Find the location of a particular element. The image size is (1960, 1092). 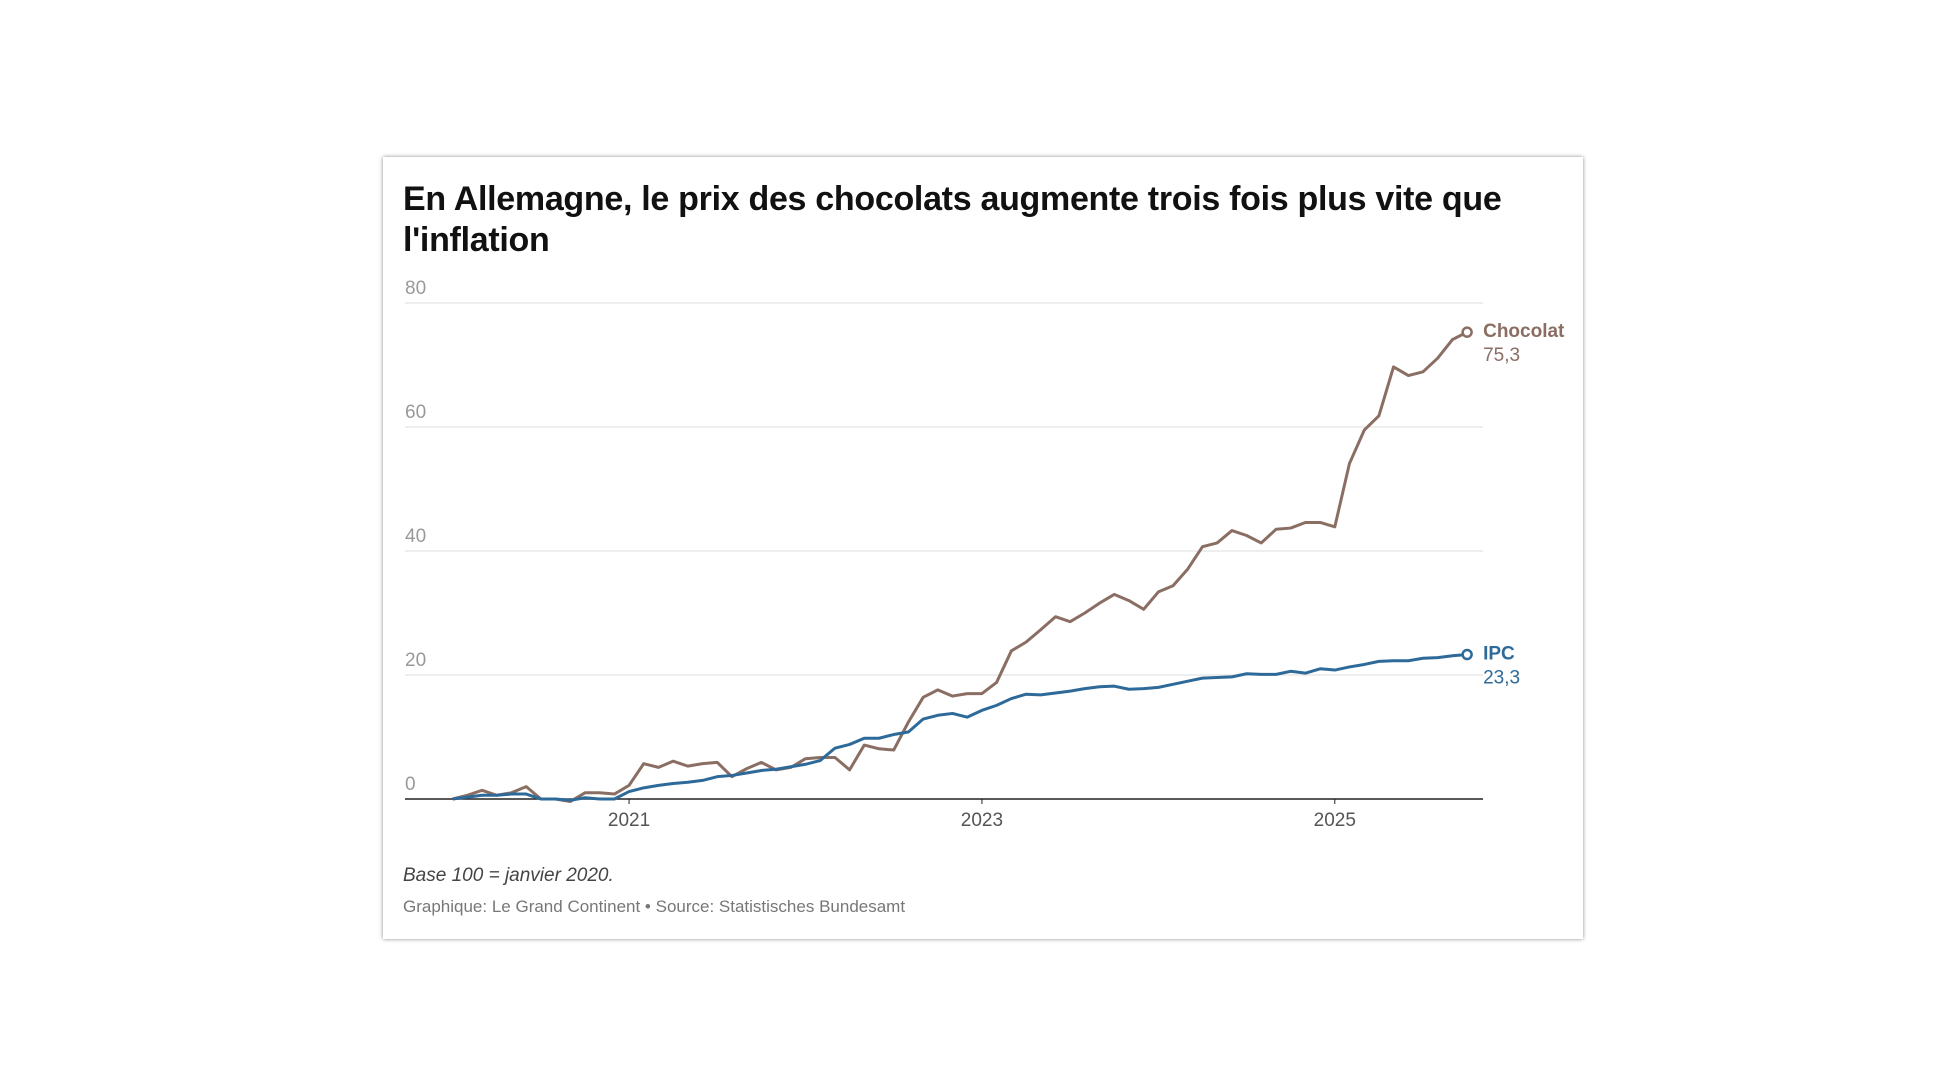

value-label: 23,3 is located at coordinates (1501, 678).